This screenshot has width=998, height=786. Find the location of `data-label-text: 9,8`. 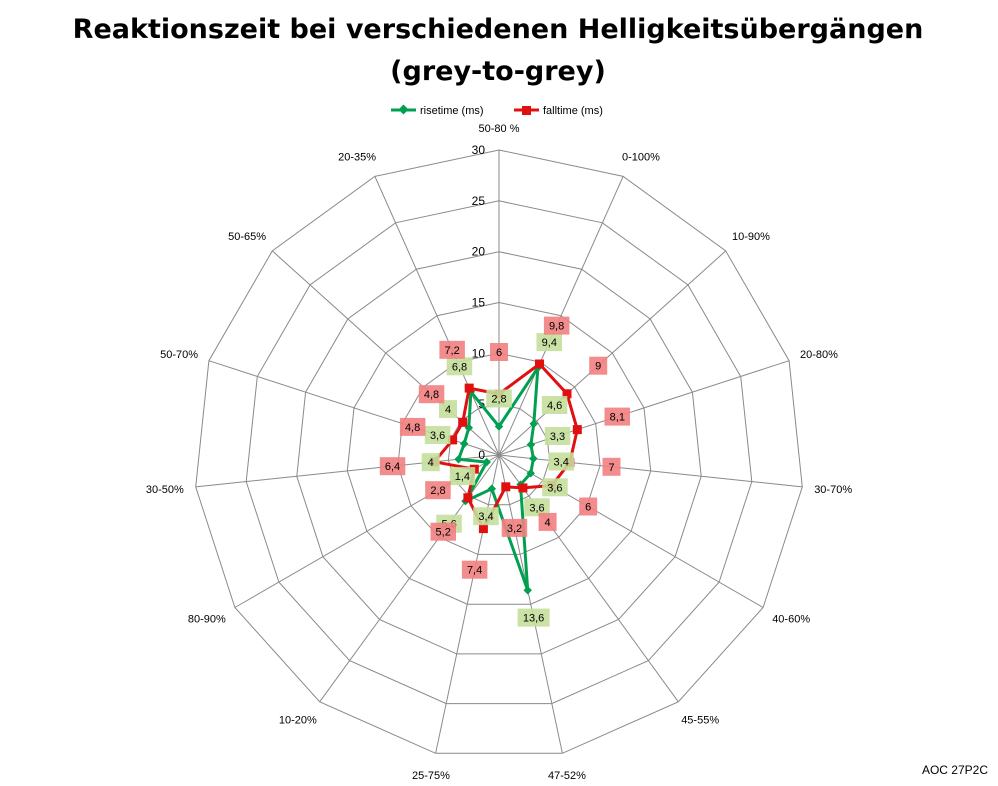

data-label-text: 9,8 is located at coordinates (556, 327).